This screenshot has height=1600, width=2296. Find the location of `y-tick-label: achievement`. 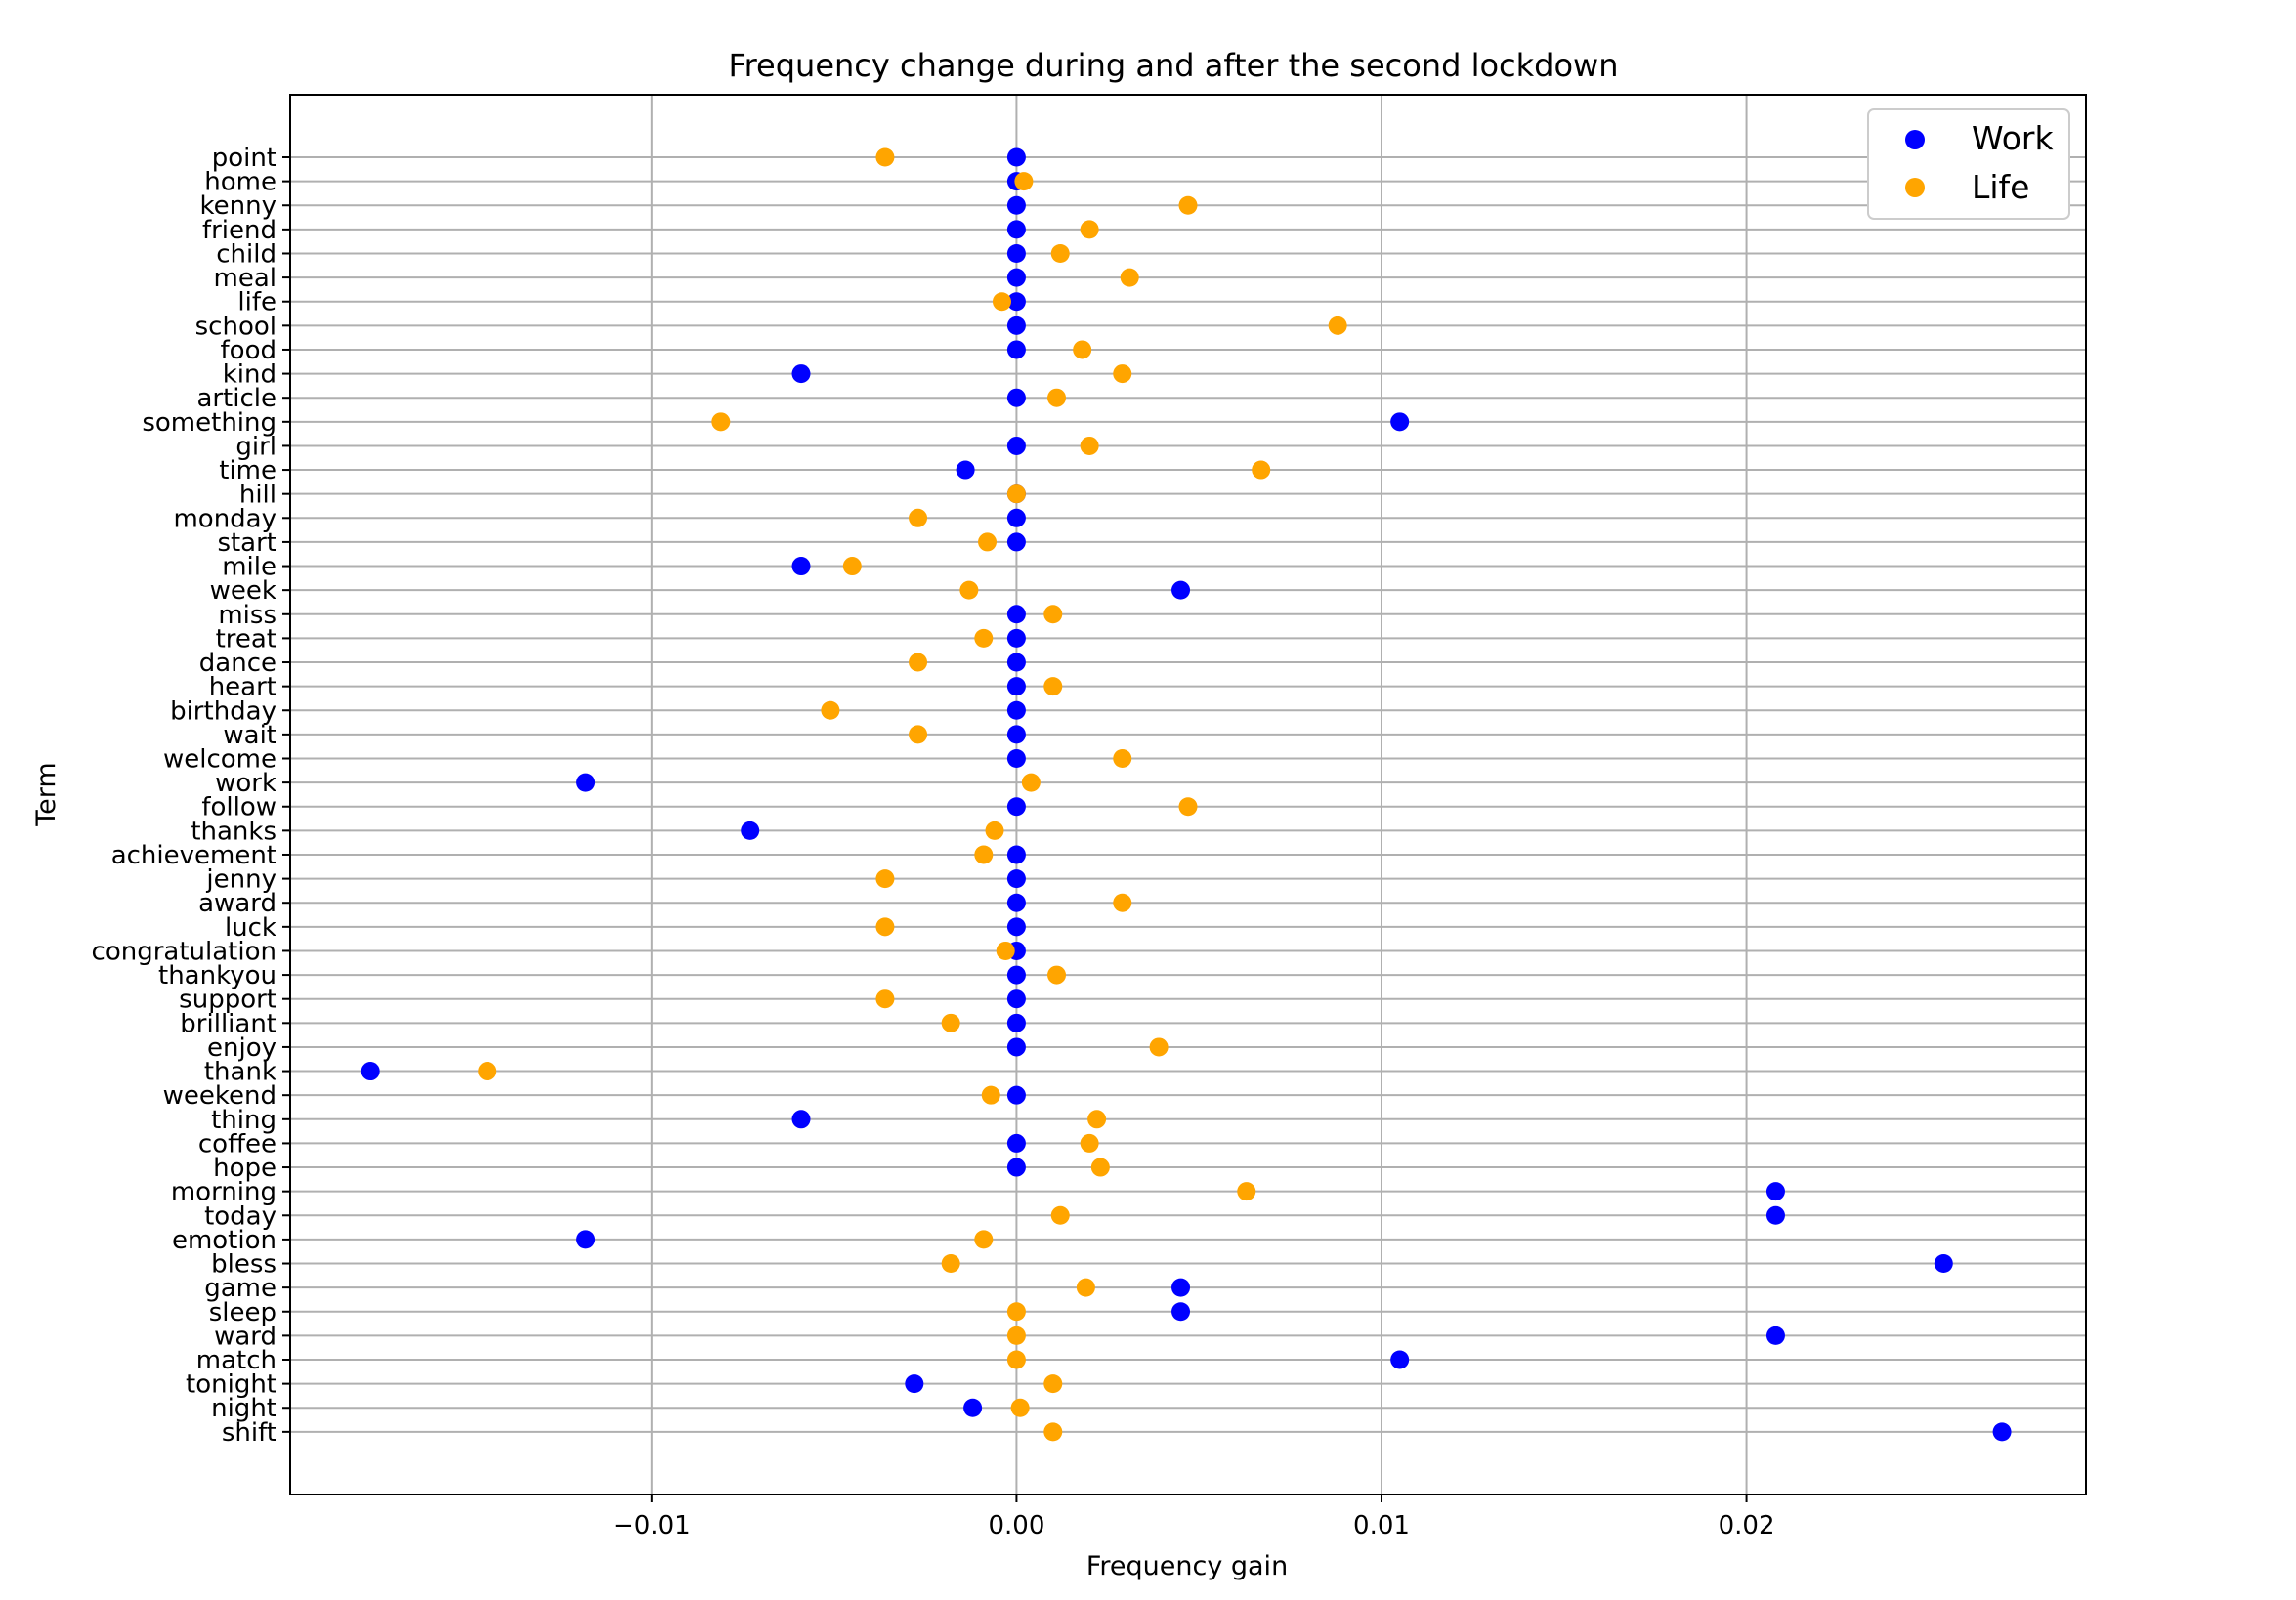

y-tick-label: achievement is located at coordinates (193, 855).